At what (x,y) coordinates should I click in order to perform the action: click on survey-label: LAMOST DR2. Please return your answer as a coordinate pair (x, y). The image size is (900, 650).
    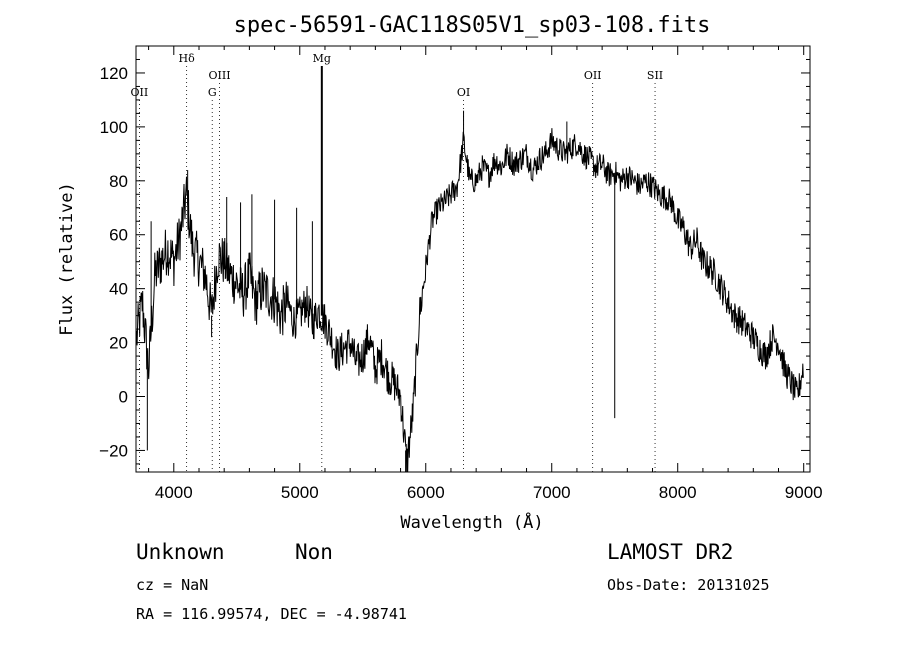
    Looking at the image, I should click on (670, 552).